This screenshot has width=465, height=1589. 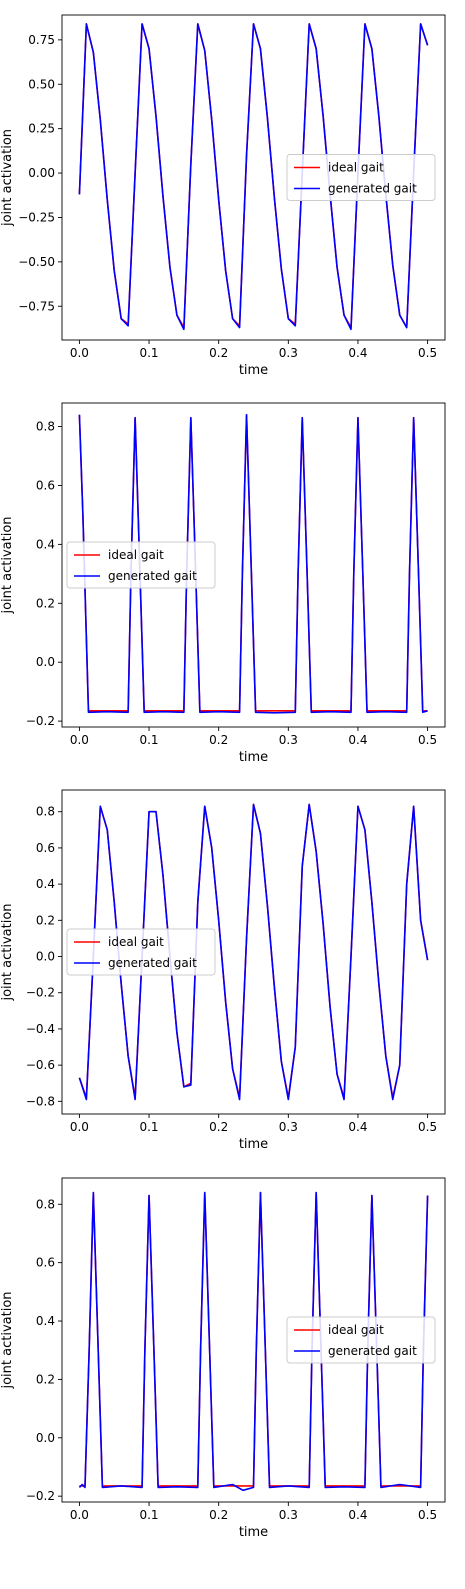 I want to click on y-tick-label: 0.00, so click(x=41, y=173).